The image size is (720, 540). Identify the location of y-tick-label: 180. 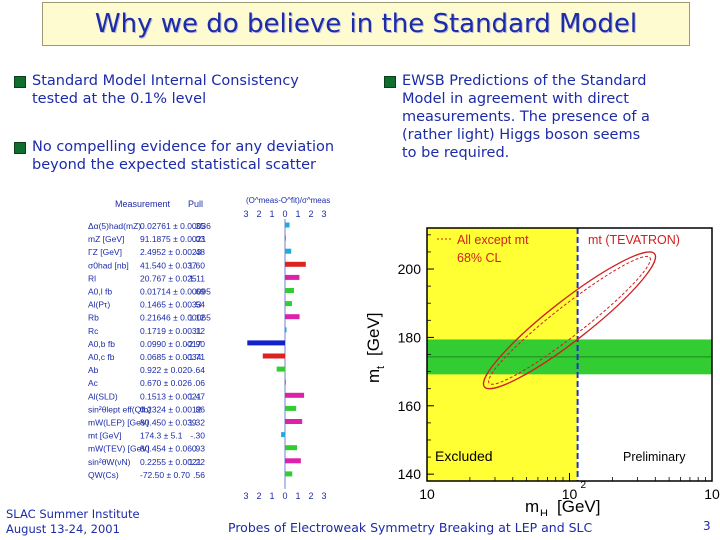
(410, 337).